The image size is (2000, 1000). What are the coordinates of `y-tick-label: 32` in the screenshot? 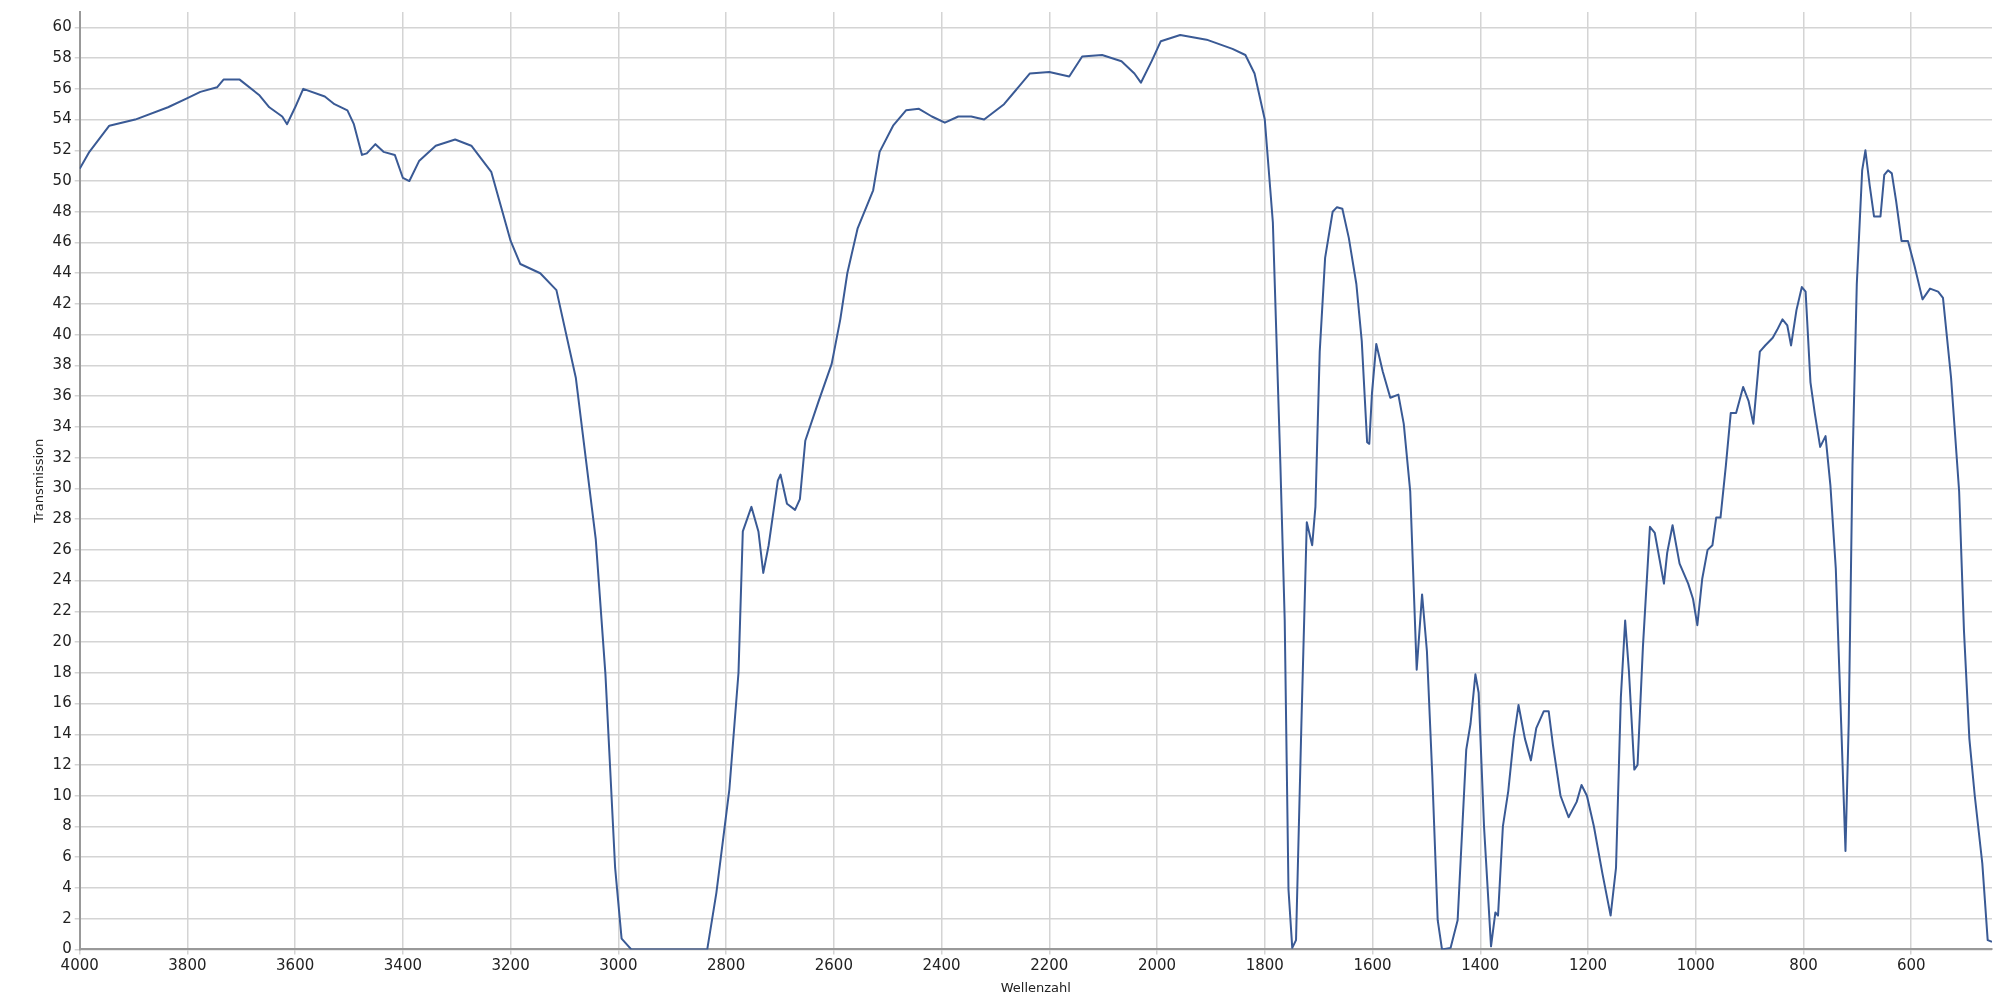 It's located at (62, 456).